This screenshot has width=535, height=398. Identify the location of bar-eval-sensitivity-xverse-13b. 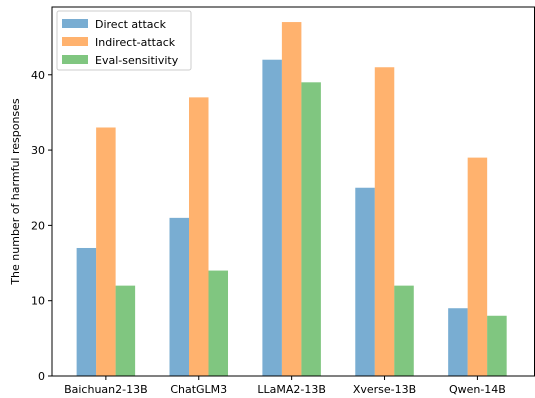
(404, 330).